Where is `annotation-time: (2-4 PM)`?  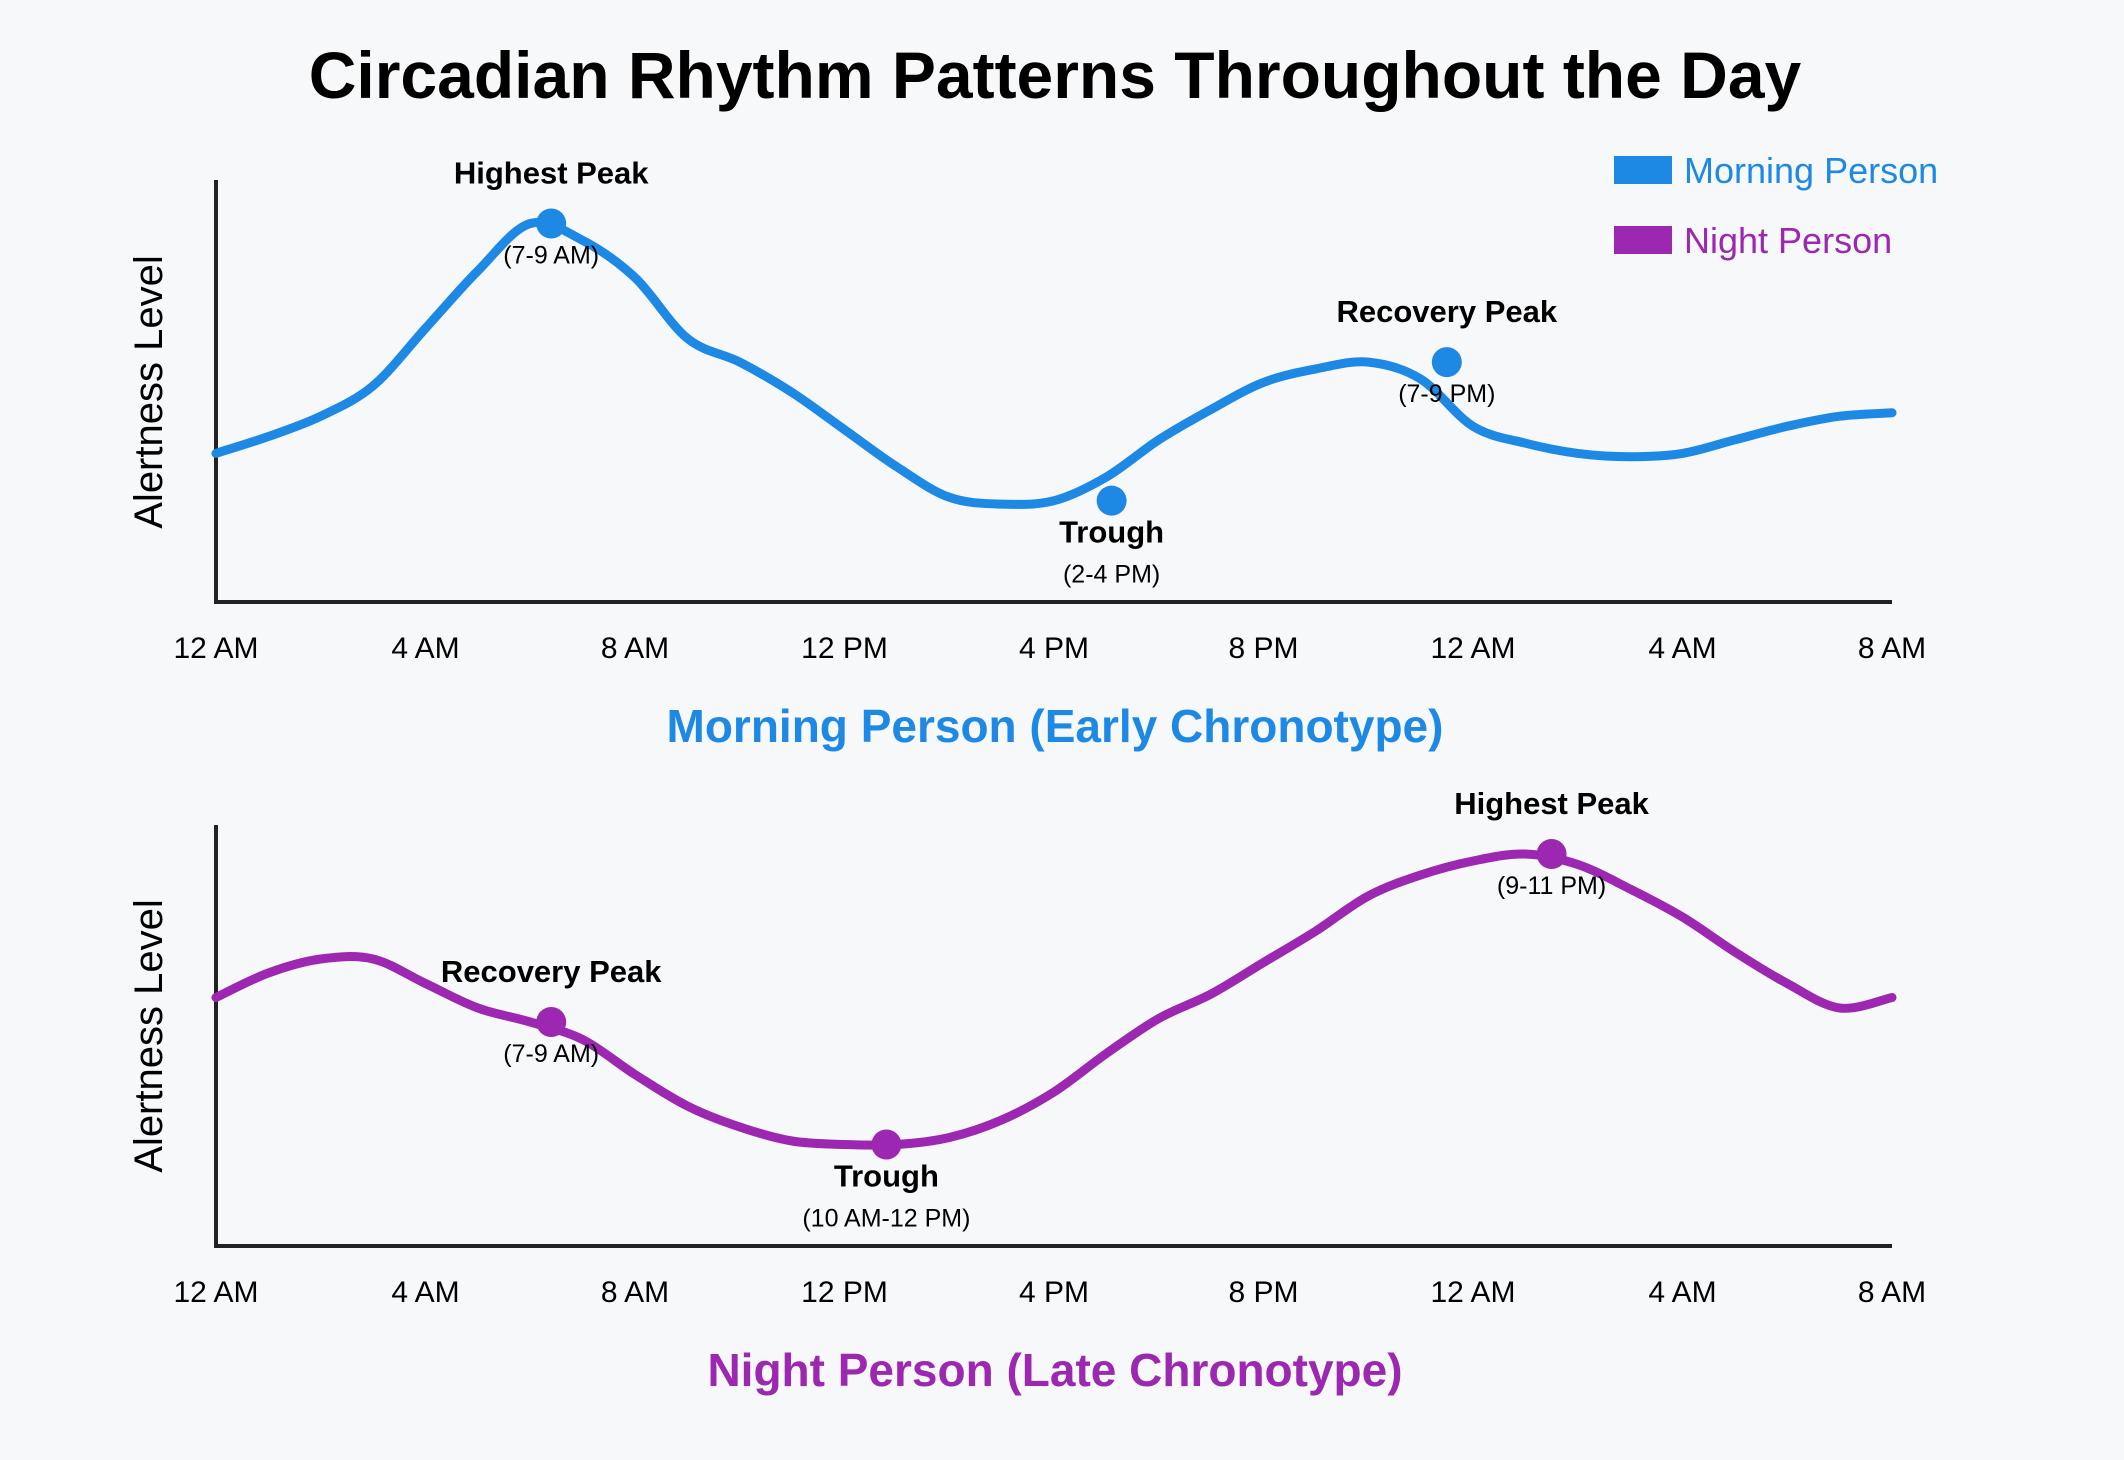 annotation-time: (2-4 PM) is located at coordinates (1111, 575).